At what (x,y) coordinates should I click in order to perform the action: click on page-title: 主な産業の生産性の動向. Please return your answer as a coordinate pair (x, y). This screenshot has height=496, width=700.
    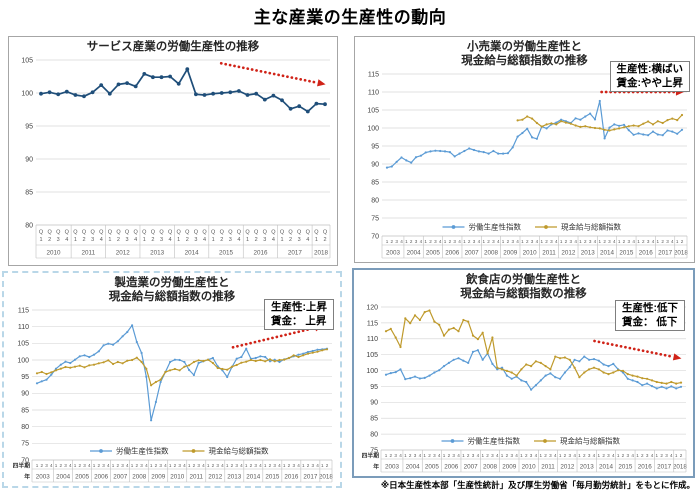
    Looking at the image, I should click on (350, 17).